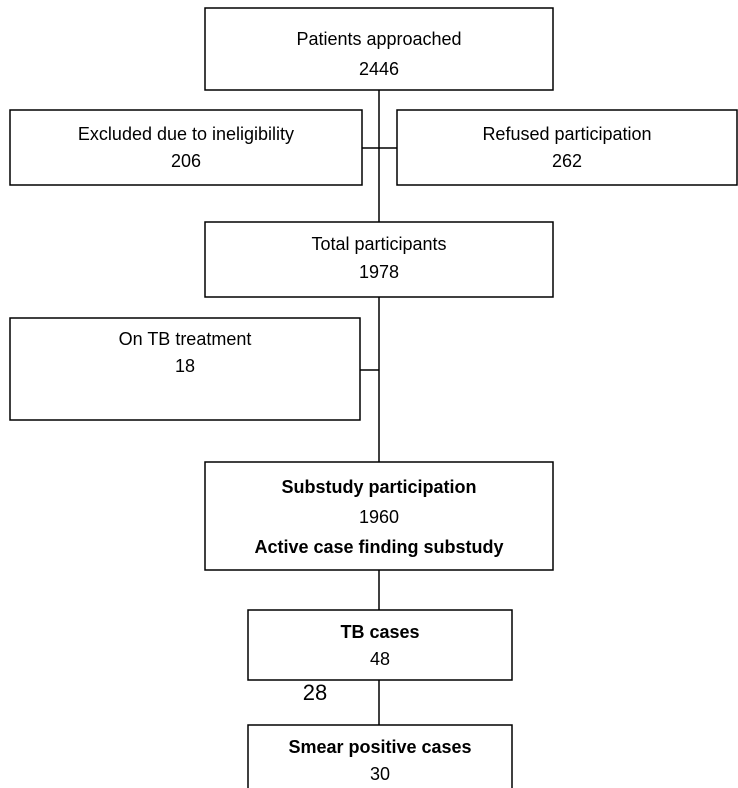 This screenshot has height=788, width=738. Describe the element at coordinates (380, 659) in the screenshot. I see `node-count: 48` at that location.